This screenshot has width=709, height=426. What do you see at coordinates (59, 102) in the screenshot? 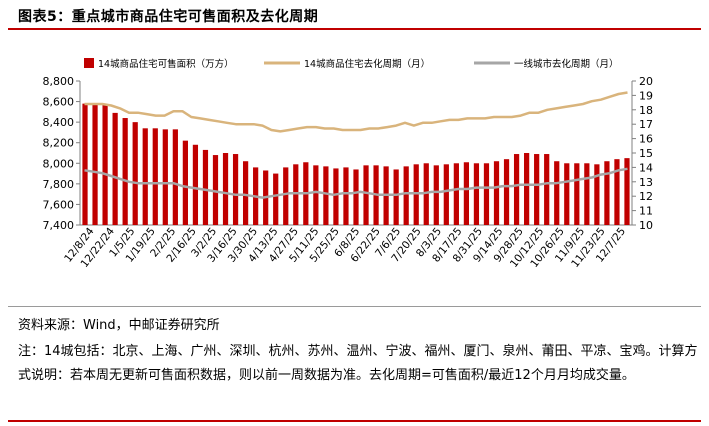
I see `y-left-tick-label: 8,600` at bounding box center [59, 102].